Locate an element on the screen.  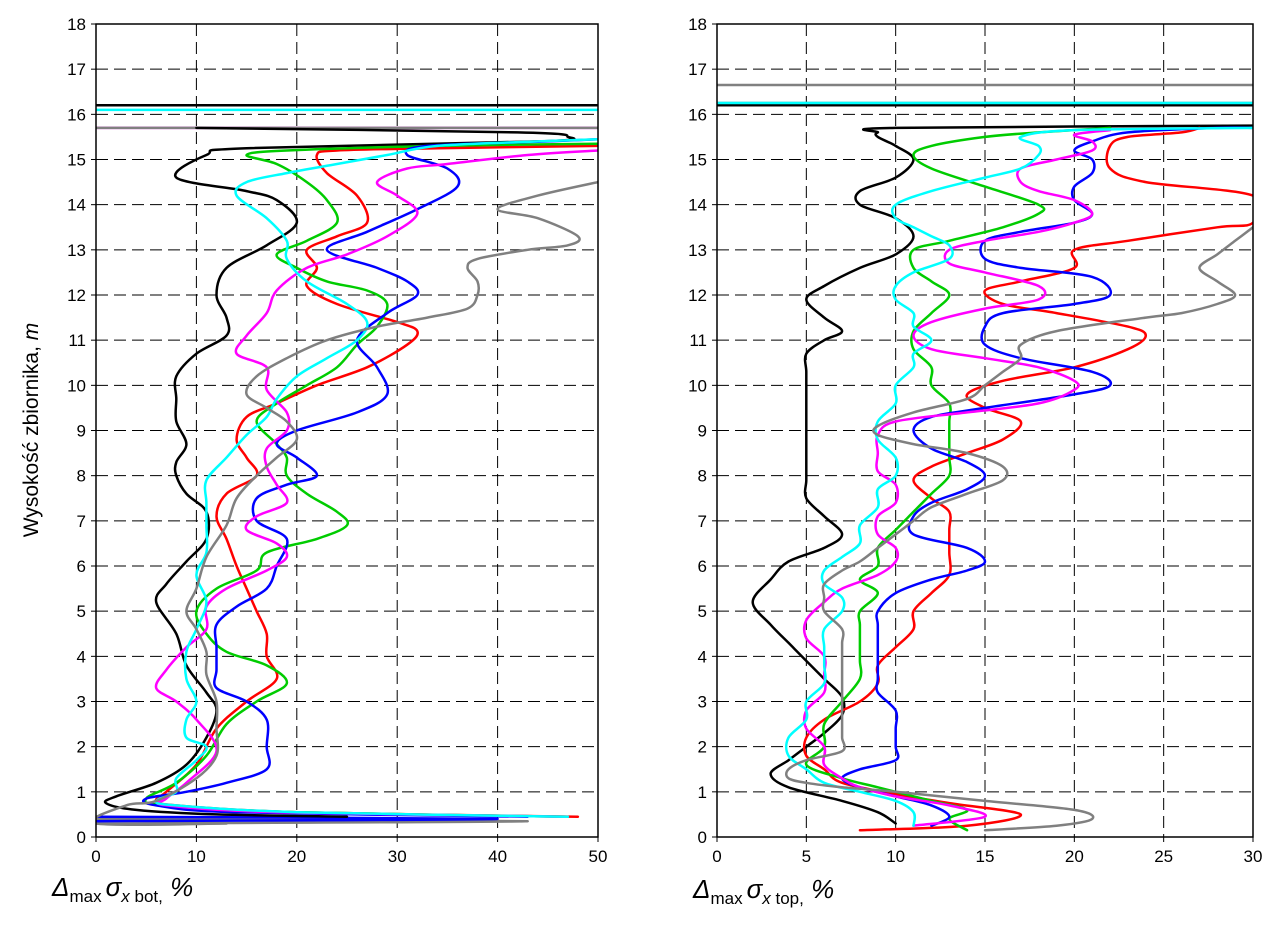
x-tick-label: 25 is located at coordinates (1163, 856).